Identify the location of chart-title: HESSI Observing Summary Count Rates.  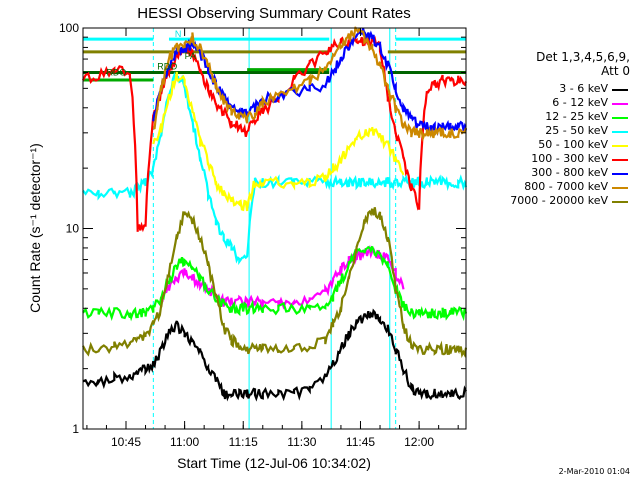
(273, 13).